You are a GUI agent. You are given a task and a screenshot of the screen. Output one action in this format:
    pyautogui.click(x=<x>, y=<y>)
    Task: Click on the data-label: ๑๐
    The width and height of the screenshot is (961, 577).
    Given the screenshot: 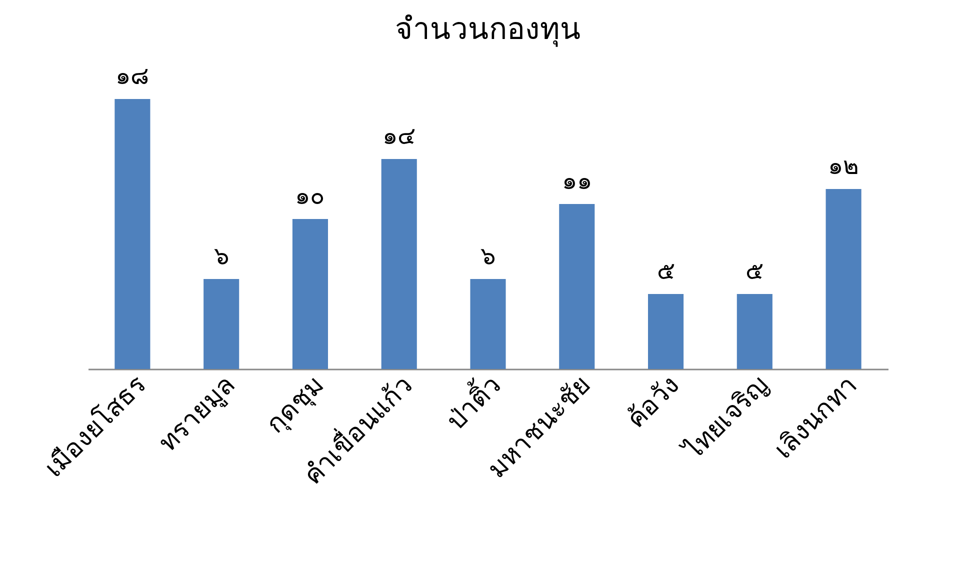 What is the action you would take?
    pyautogui.click(x=310, y=196)
    